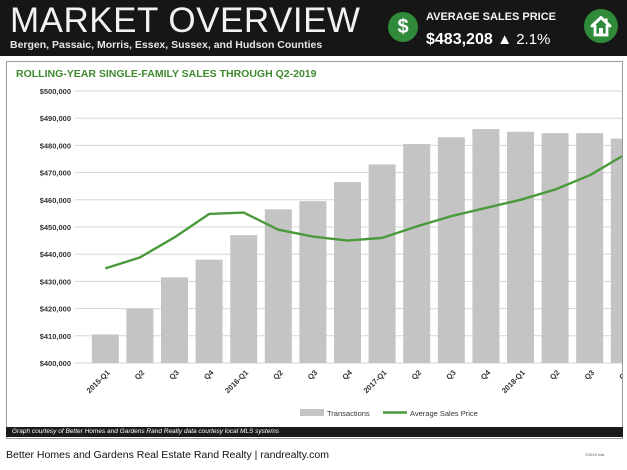  What do you see at coordinates (236, 381) in the screenshot?
I see `x-tick-label: 2016-Q1` at bounding box center [236, 381].